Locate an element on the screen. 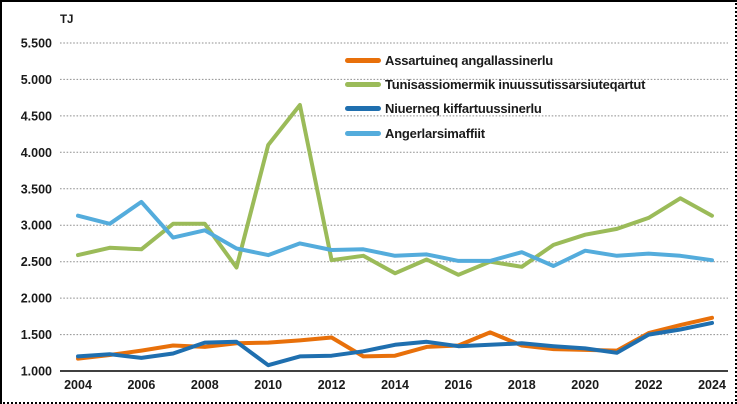 This screenshot has width=737, height=404. series-line-angerlarsimaffiit is located at coordinates (395, 233).